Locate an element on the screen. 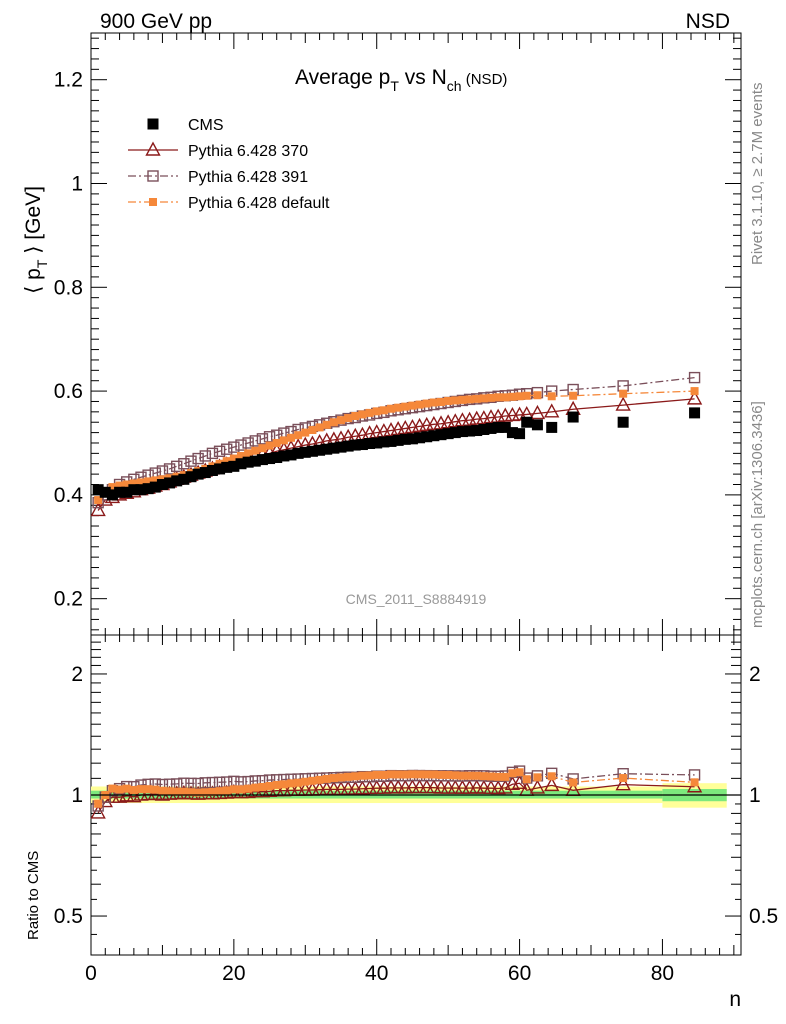 Image resolution: width=786 pixels, height=1024 pixels. legend-label: Pythia 6.428 391 is located at coordinates (248, 177).